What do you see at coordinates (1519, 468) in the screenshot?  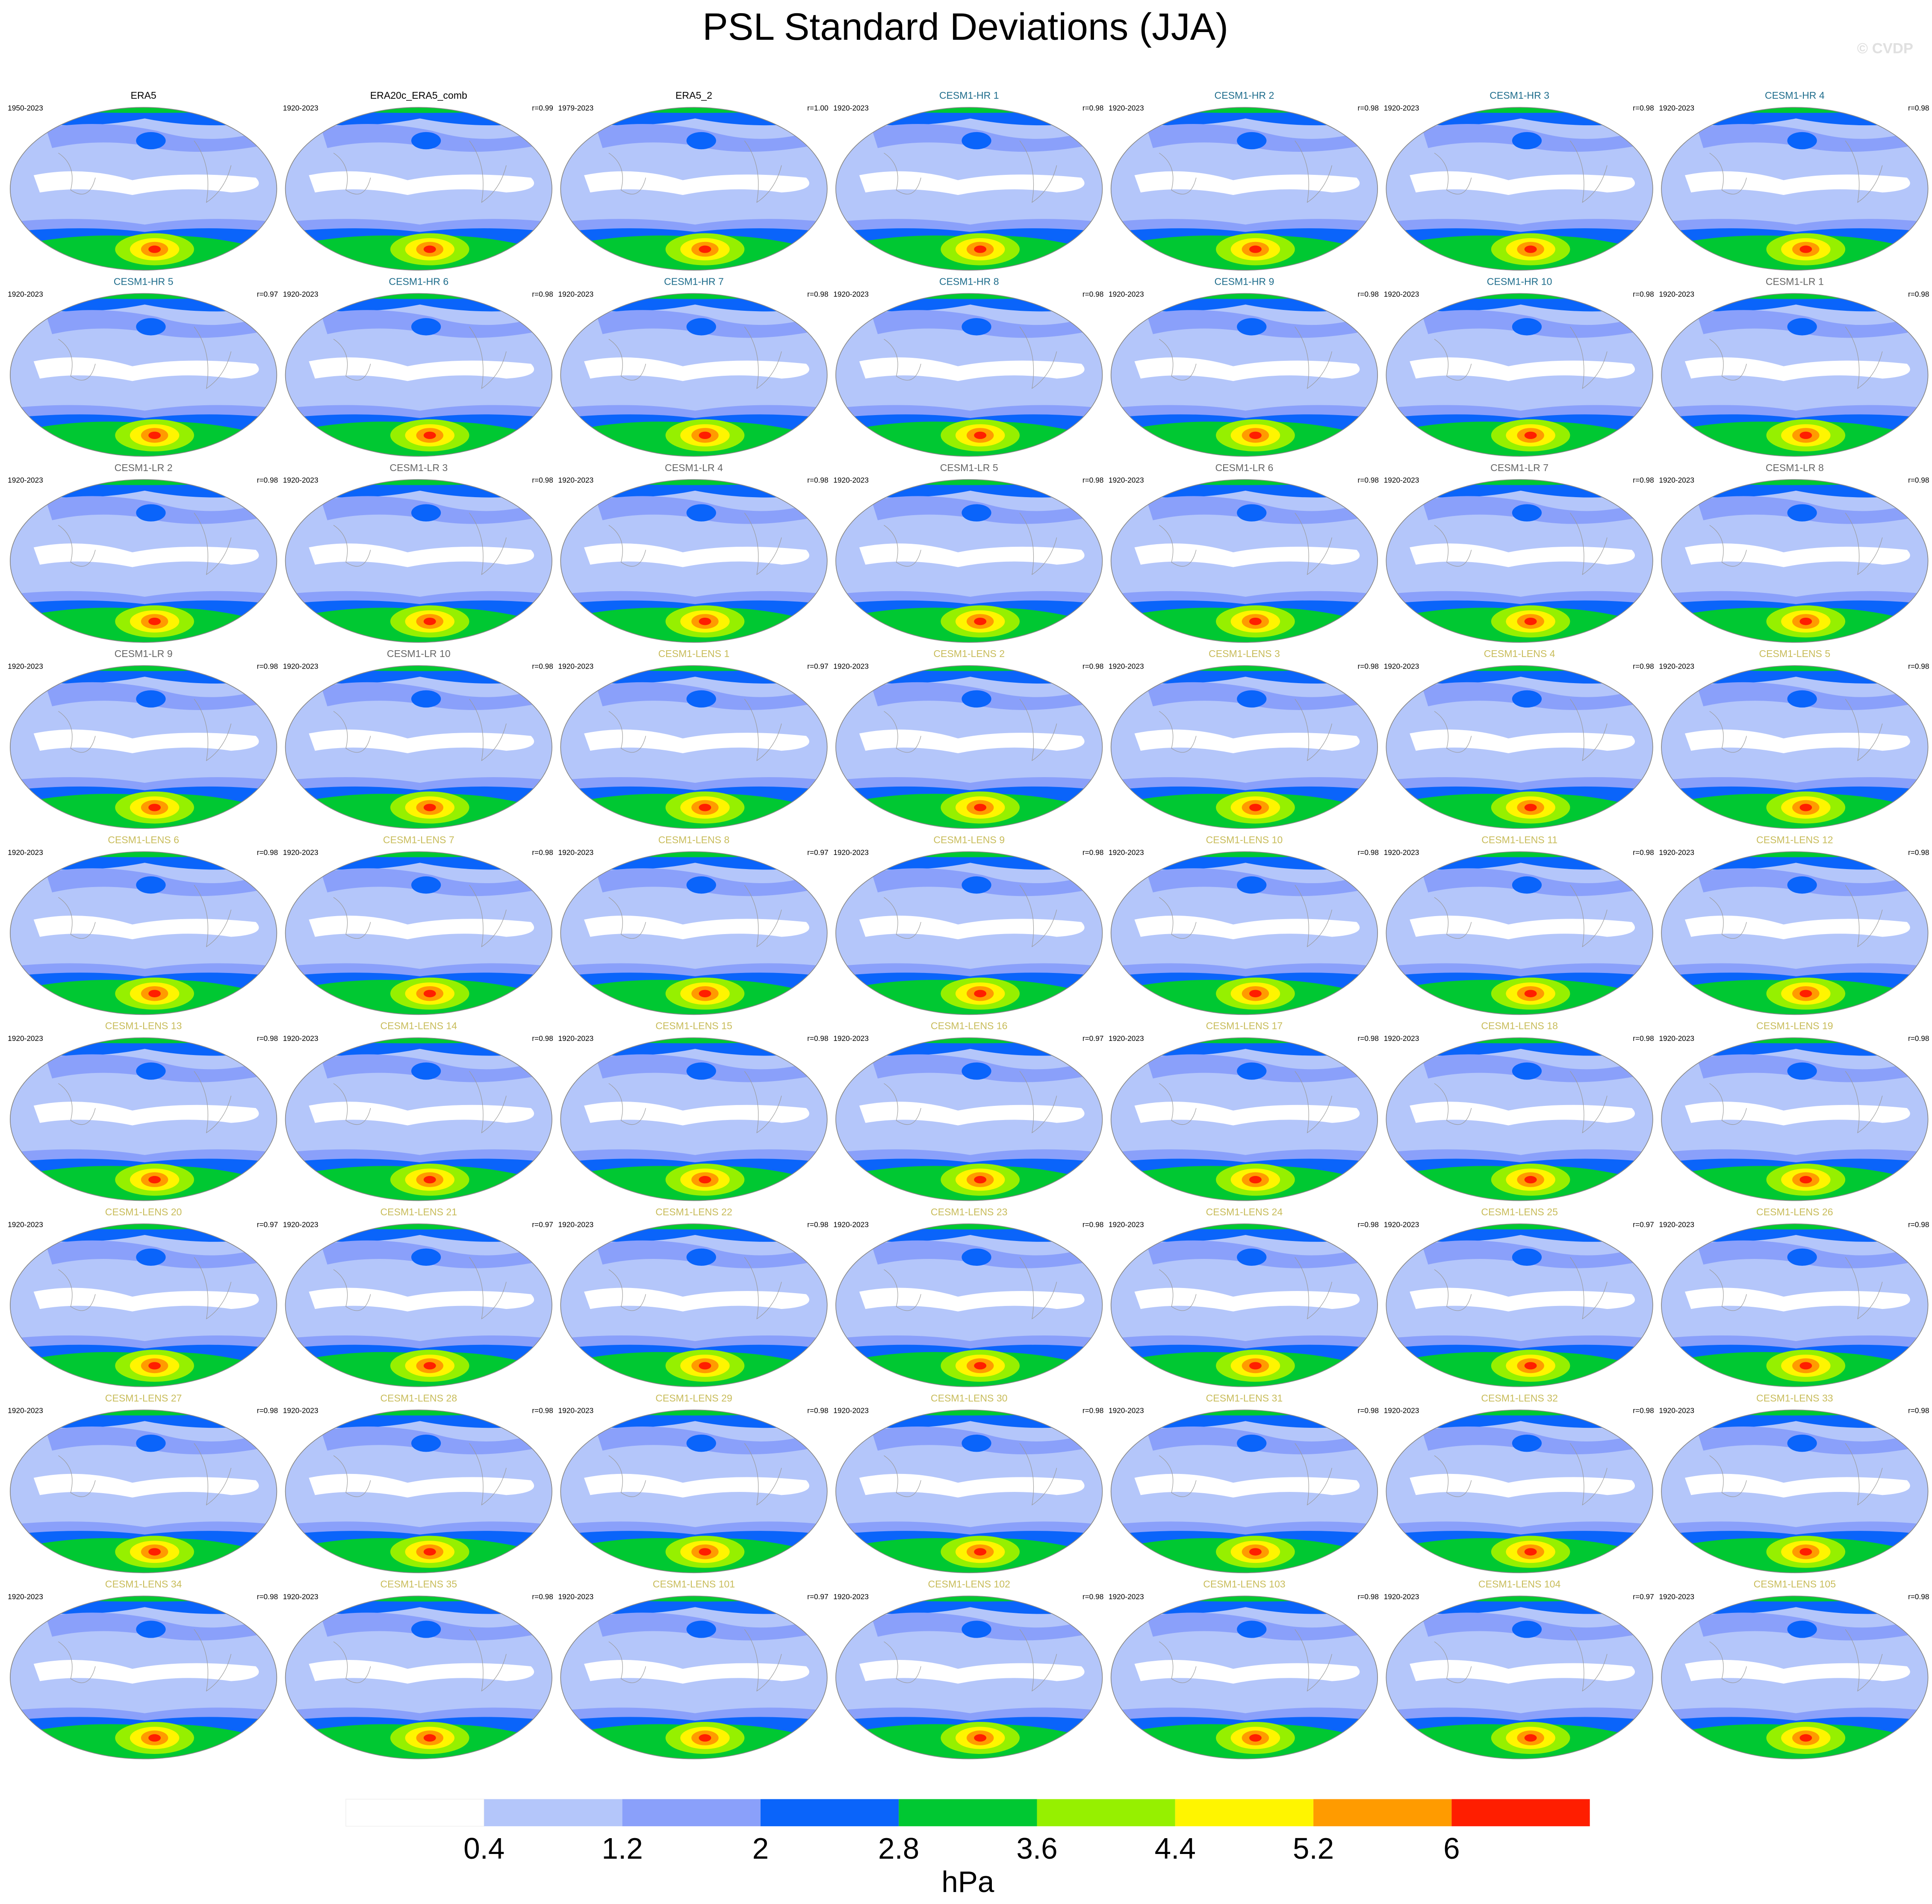 I see `panel-title: CESM1-LR 7` at bounding box center [1519, 468].